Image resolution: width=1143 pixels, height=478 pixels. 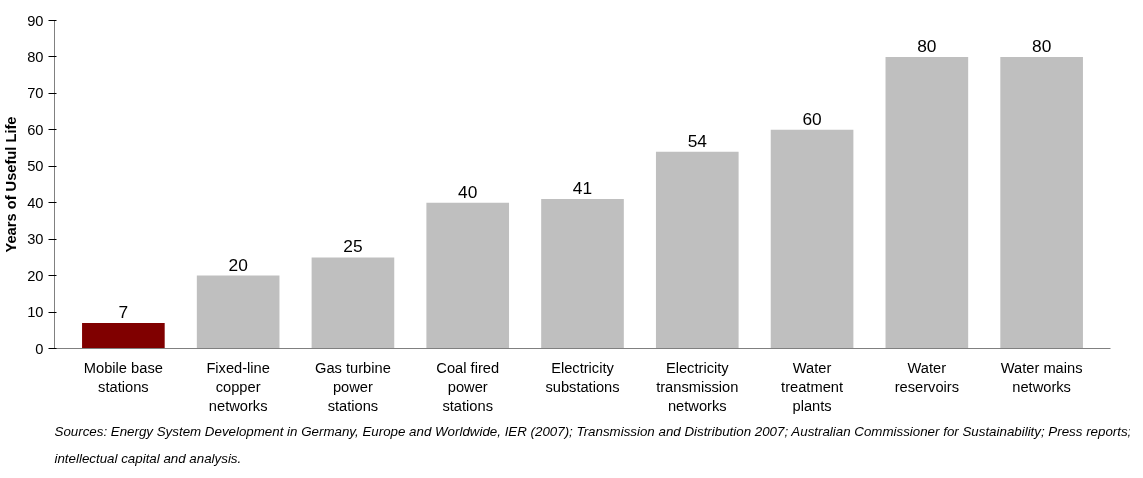 What do you see at coordinates (927, 377) in the screenshot?
I see `x-tick-label: Water reservoirs` at bounding box center [927, 377].